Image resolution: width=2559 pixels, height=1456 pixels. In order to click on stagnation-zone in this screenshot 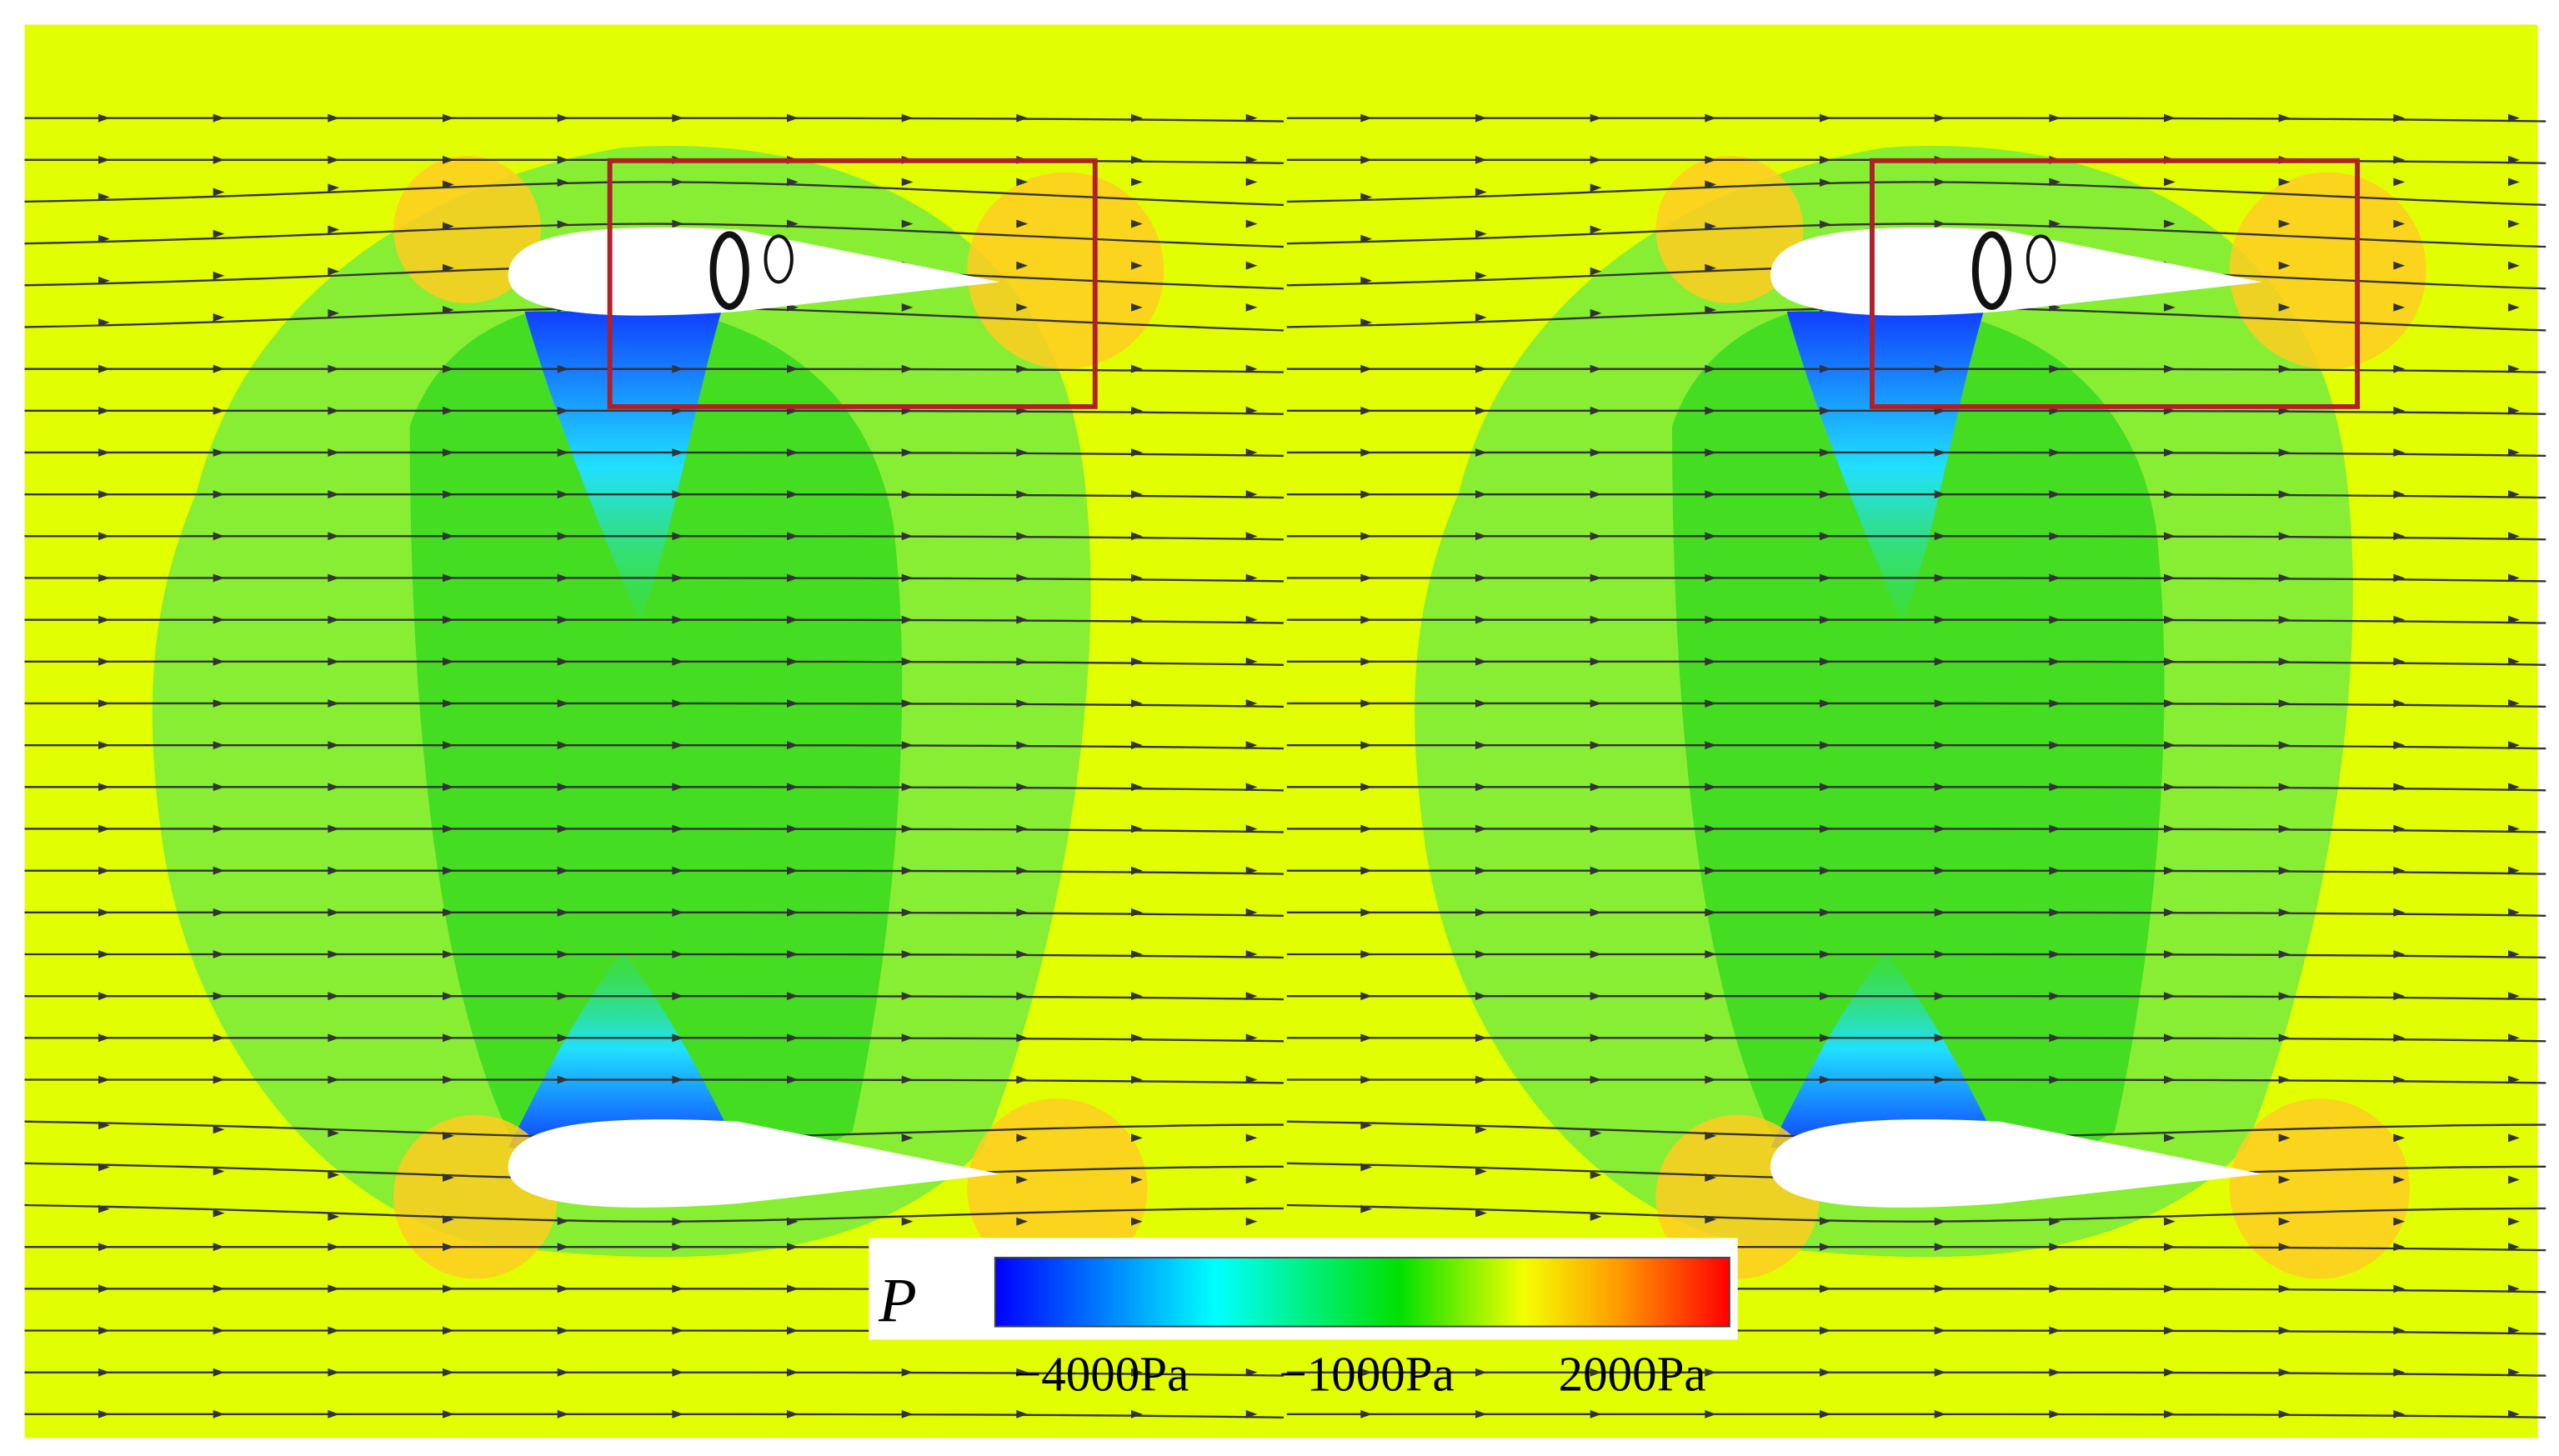, I will do `click(2320, 1188)`.